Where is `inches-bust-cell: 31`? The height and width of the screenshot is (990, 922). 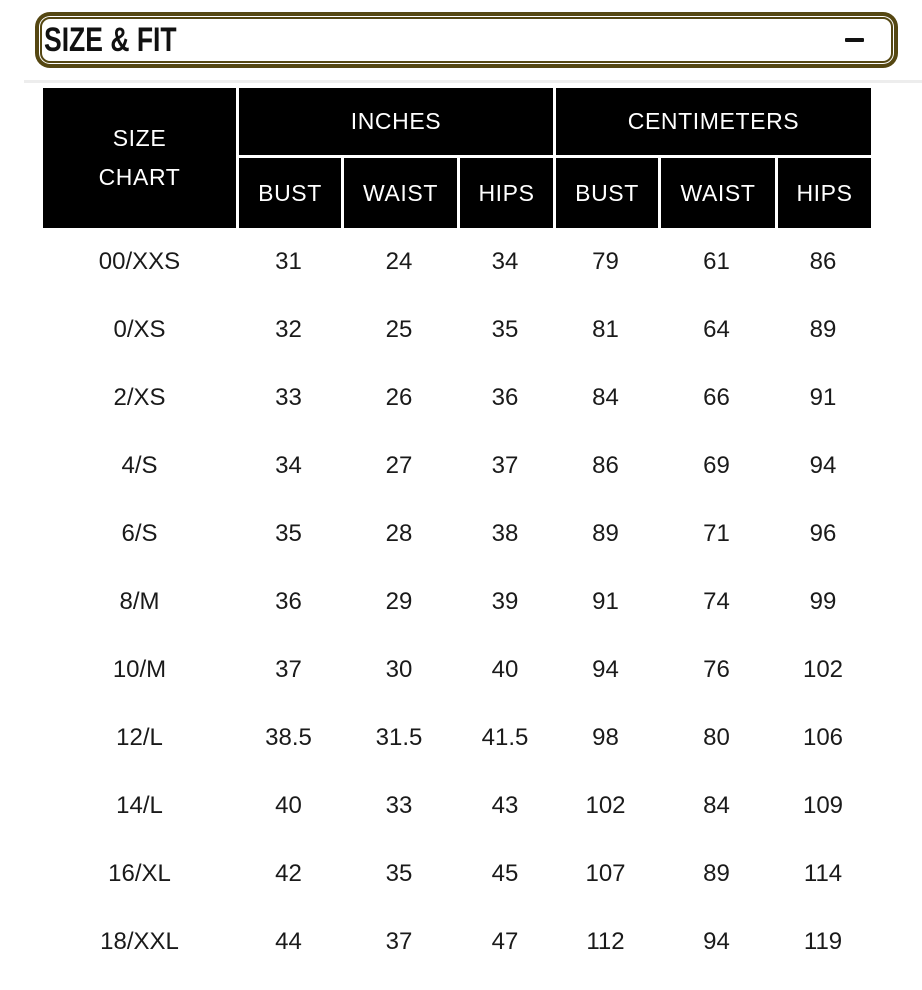 inches-bust-cell: 31 is located at coordinates (288, 262).